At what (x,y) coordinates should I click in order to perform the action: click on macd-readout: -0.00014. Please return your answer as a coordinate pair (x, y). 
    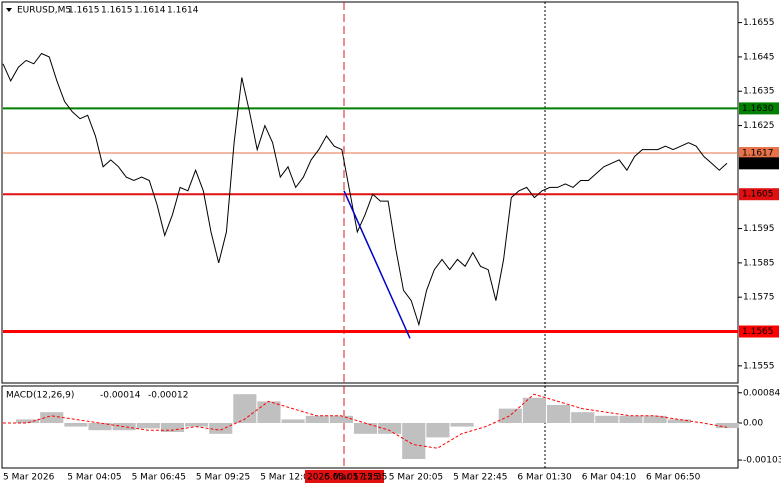
    Looking at the image, I should click on (120, 396).